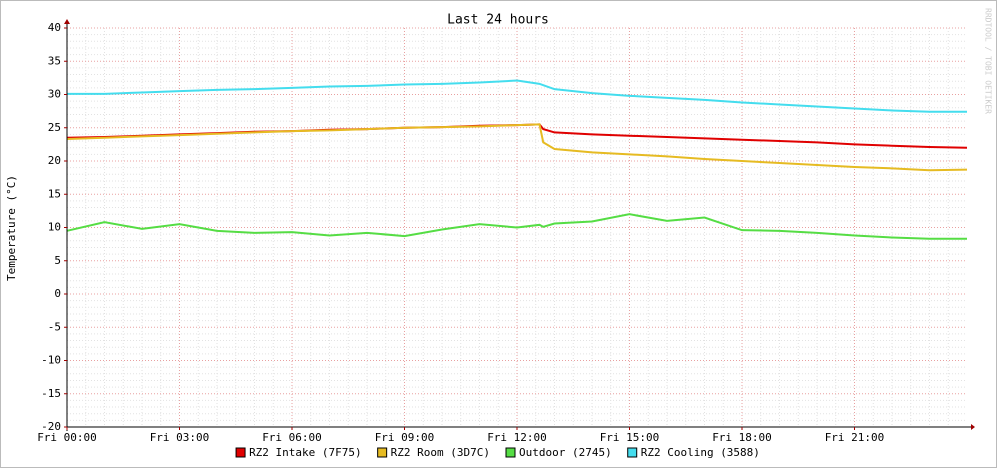 The image size is (997, 468). What do you see at coordinates (292, 437) in the screenshot?
I see `x-tick-label: Fri 06:00` at bounding box center [292, 437].